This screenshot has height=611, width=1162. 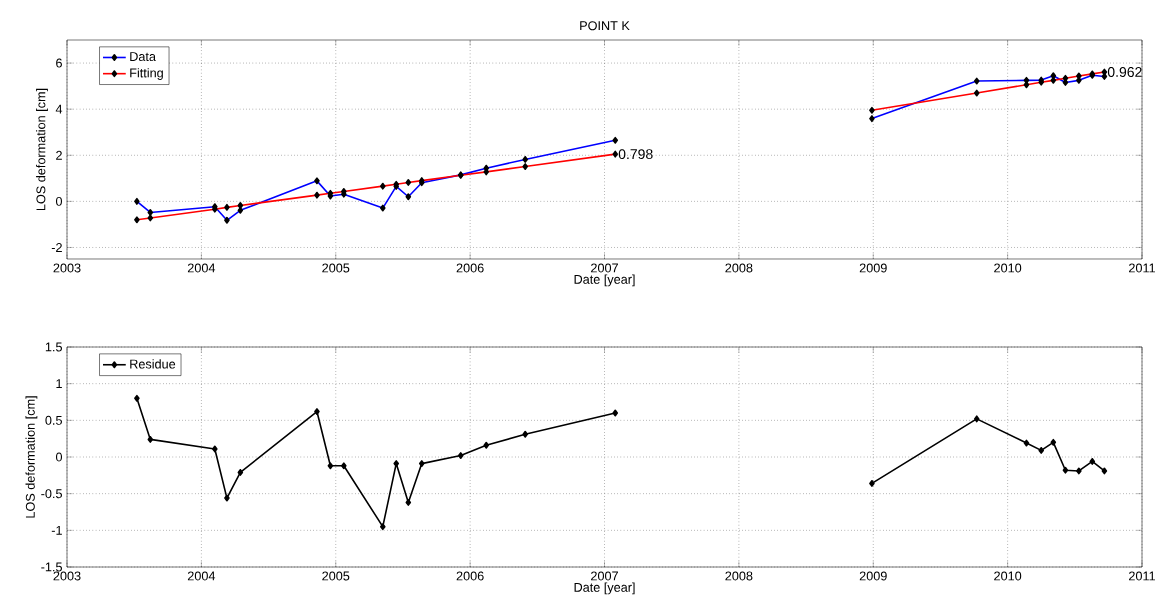 I want to click on chart-title: POINT K, so click(x=605, y=26).